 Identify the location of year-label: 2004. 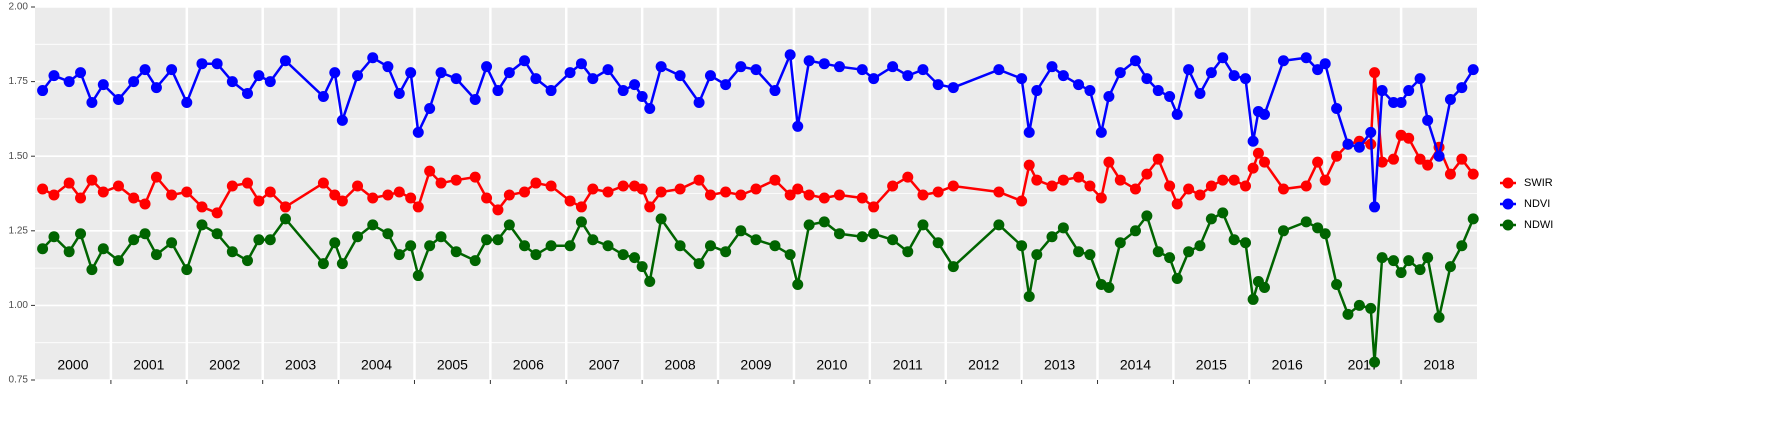
(376, 365).